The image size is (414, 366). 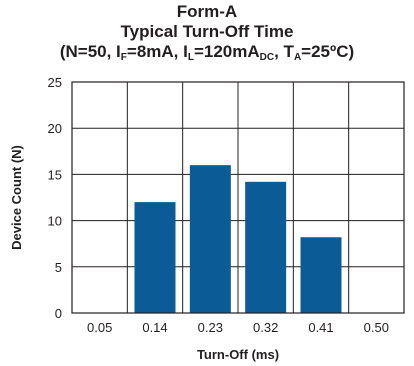 What do you see at coordinates (58, 313) in the screenshot?
I see `y-tick-label: 0` at bounding box center [58, 313].